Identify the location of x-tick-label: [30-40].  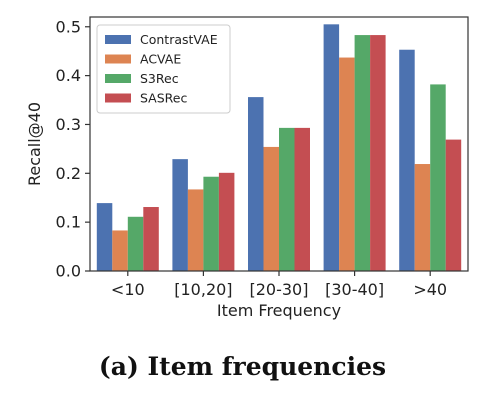
(354, 289).